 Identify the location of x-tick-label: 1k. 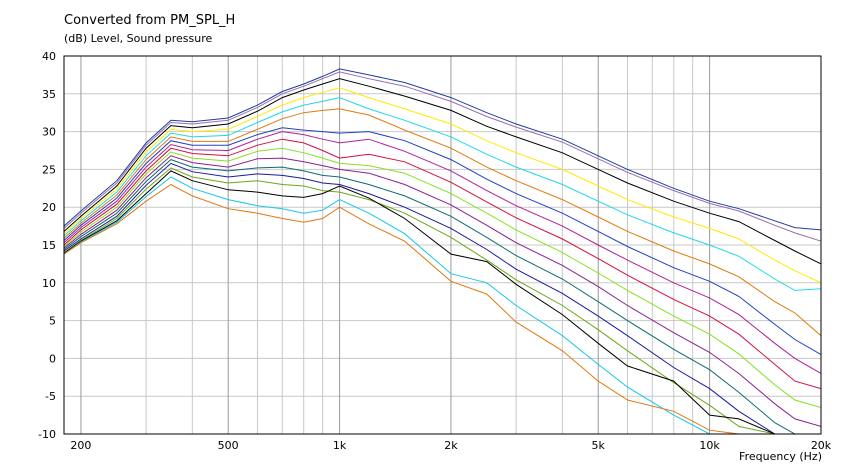
(340, 445).